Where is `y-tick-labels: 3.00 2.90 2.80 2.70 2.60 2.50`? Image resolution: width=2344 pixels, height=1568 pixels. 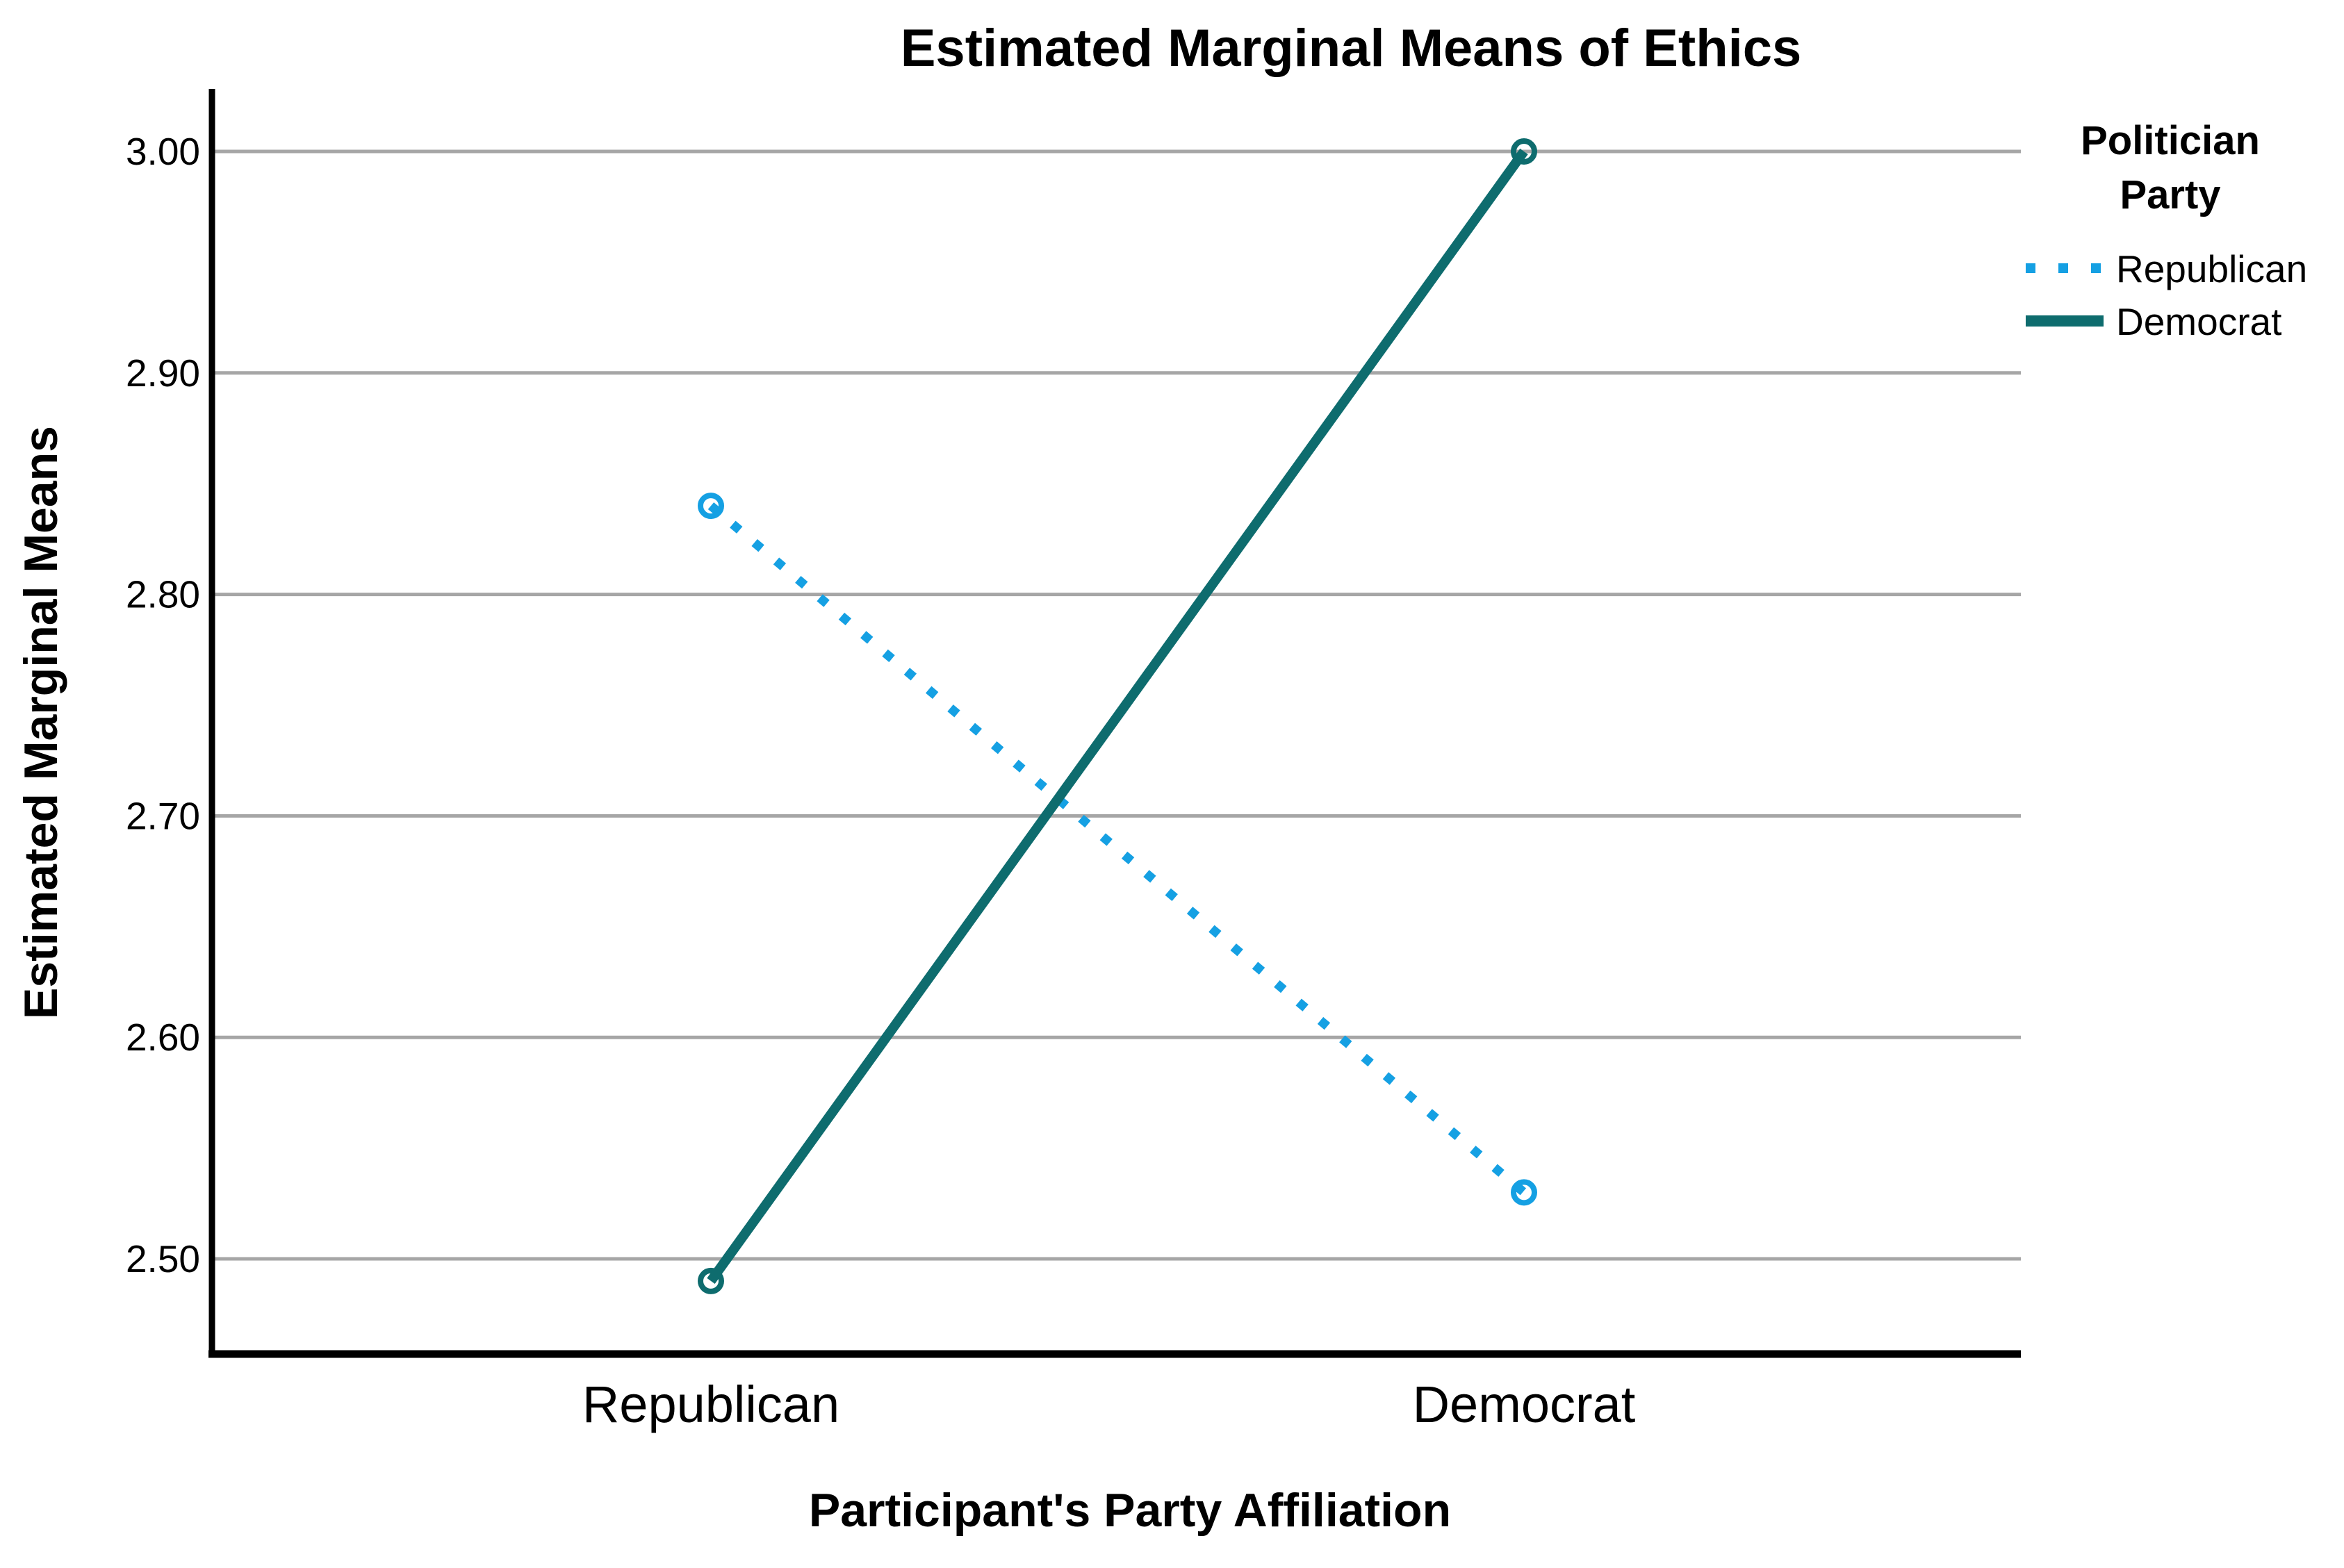
y-tick-labels: 3.00 2.90 2.80 2.70 2.60 2.50 is located at coordinates (163, 705).